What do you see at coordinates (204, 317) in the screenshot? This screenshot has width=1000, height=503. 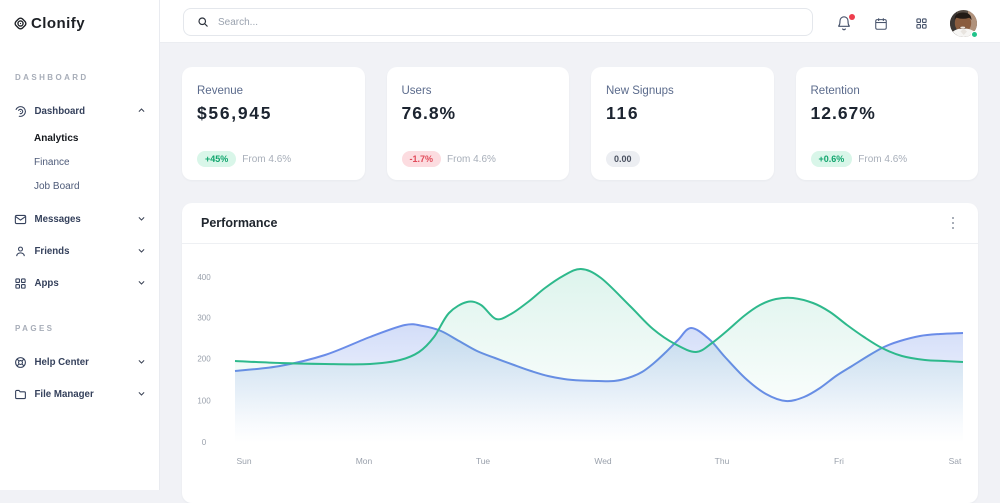 I see `svg-text: 300` at bounding box center [204, 317].